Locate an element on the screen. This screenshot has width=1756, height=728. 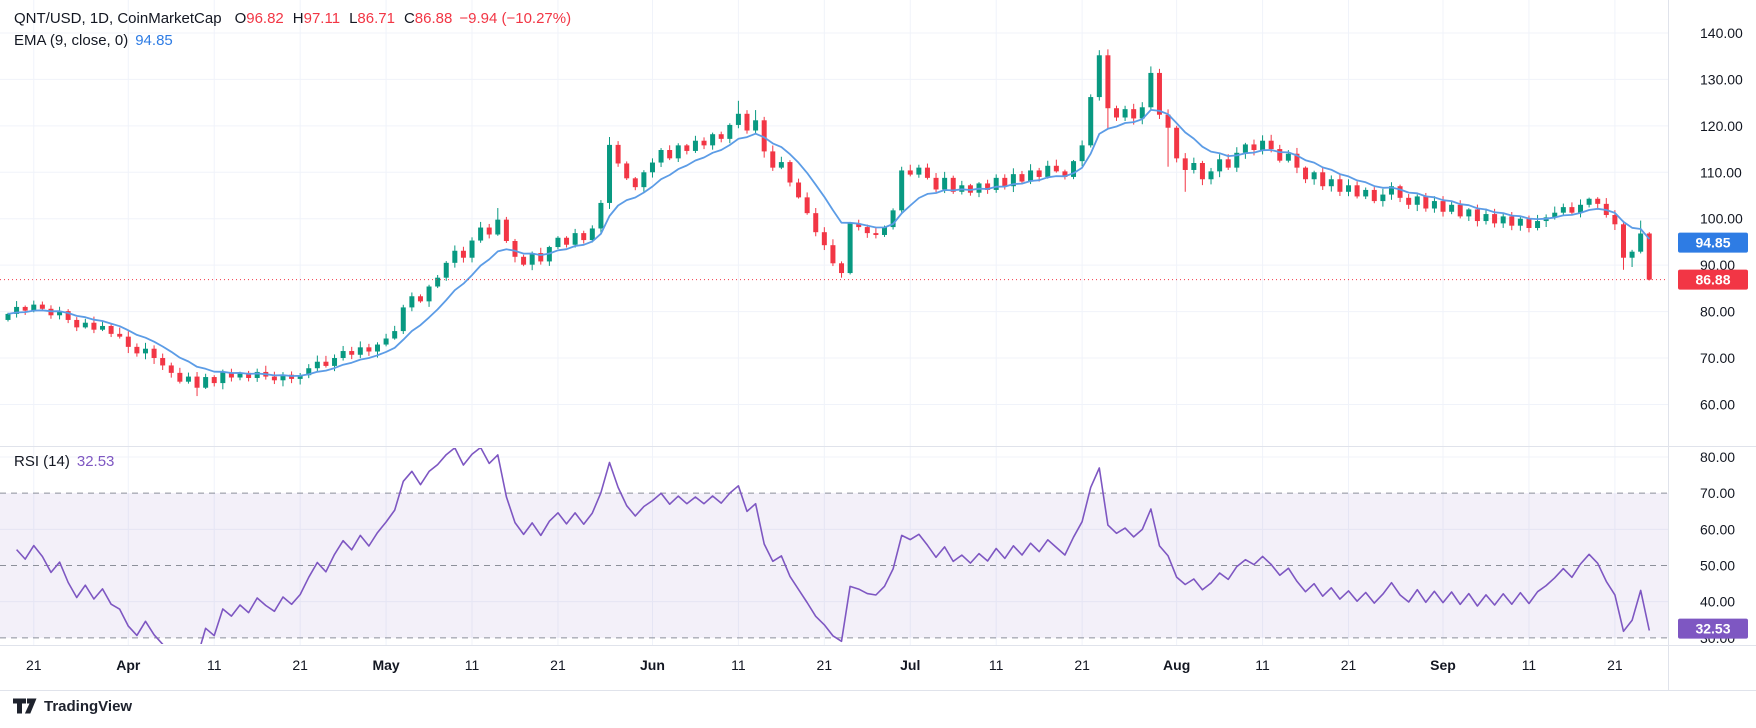
time-tick-label: Jun is located at coordinates (652, 665).